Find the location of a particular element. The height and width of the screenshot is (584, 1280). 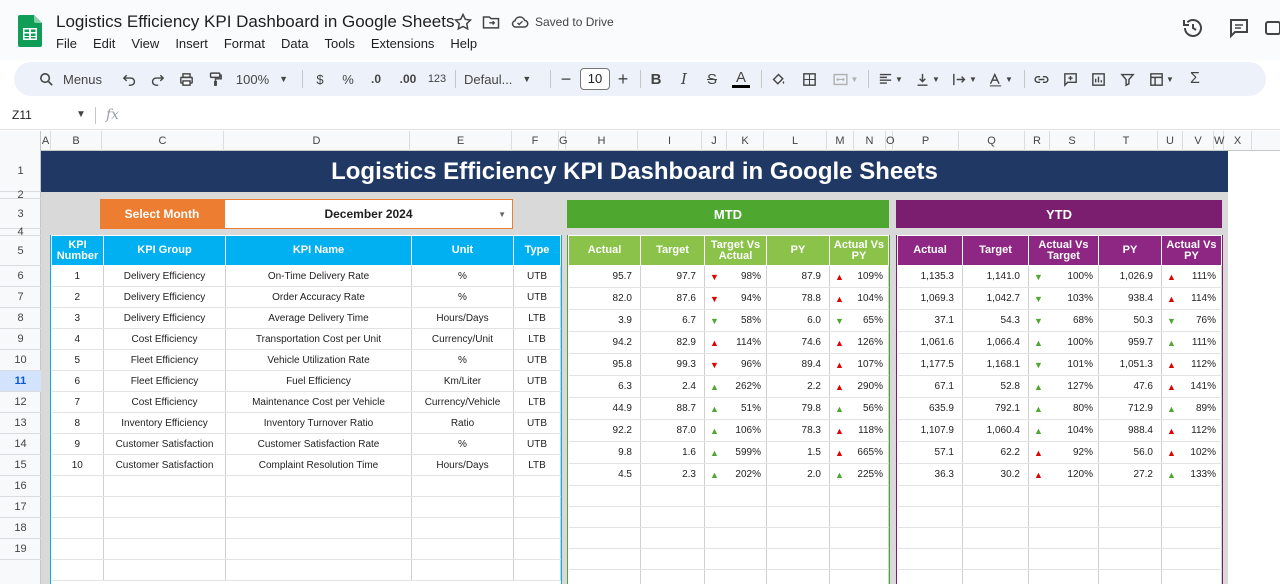

column-header-t: T is located at coordinates (1126, 141).